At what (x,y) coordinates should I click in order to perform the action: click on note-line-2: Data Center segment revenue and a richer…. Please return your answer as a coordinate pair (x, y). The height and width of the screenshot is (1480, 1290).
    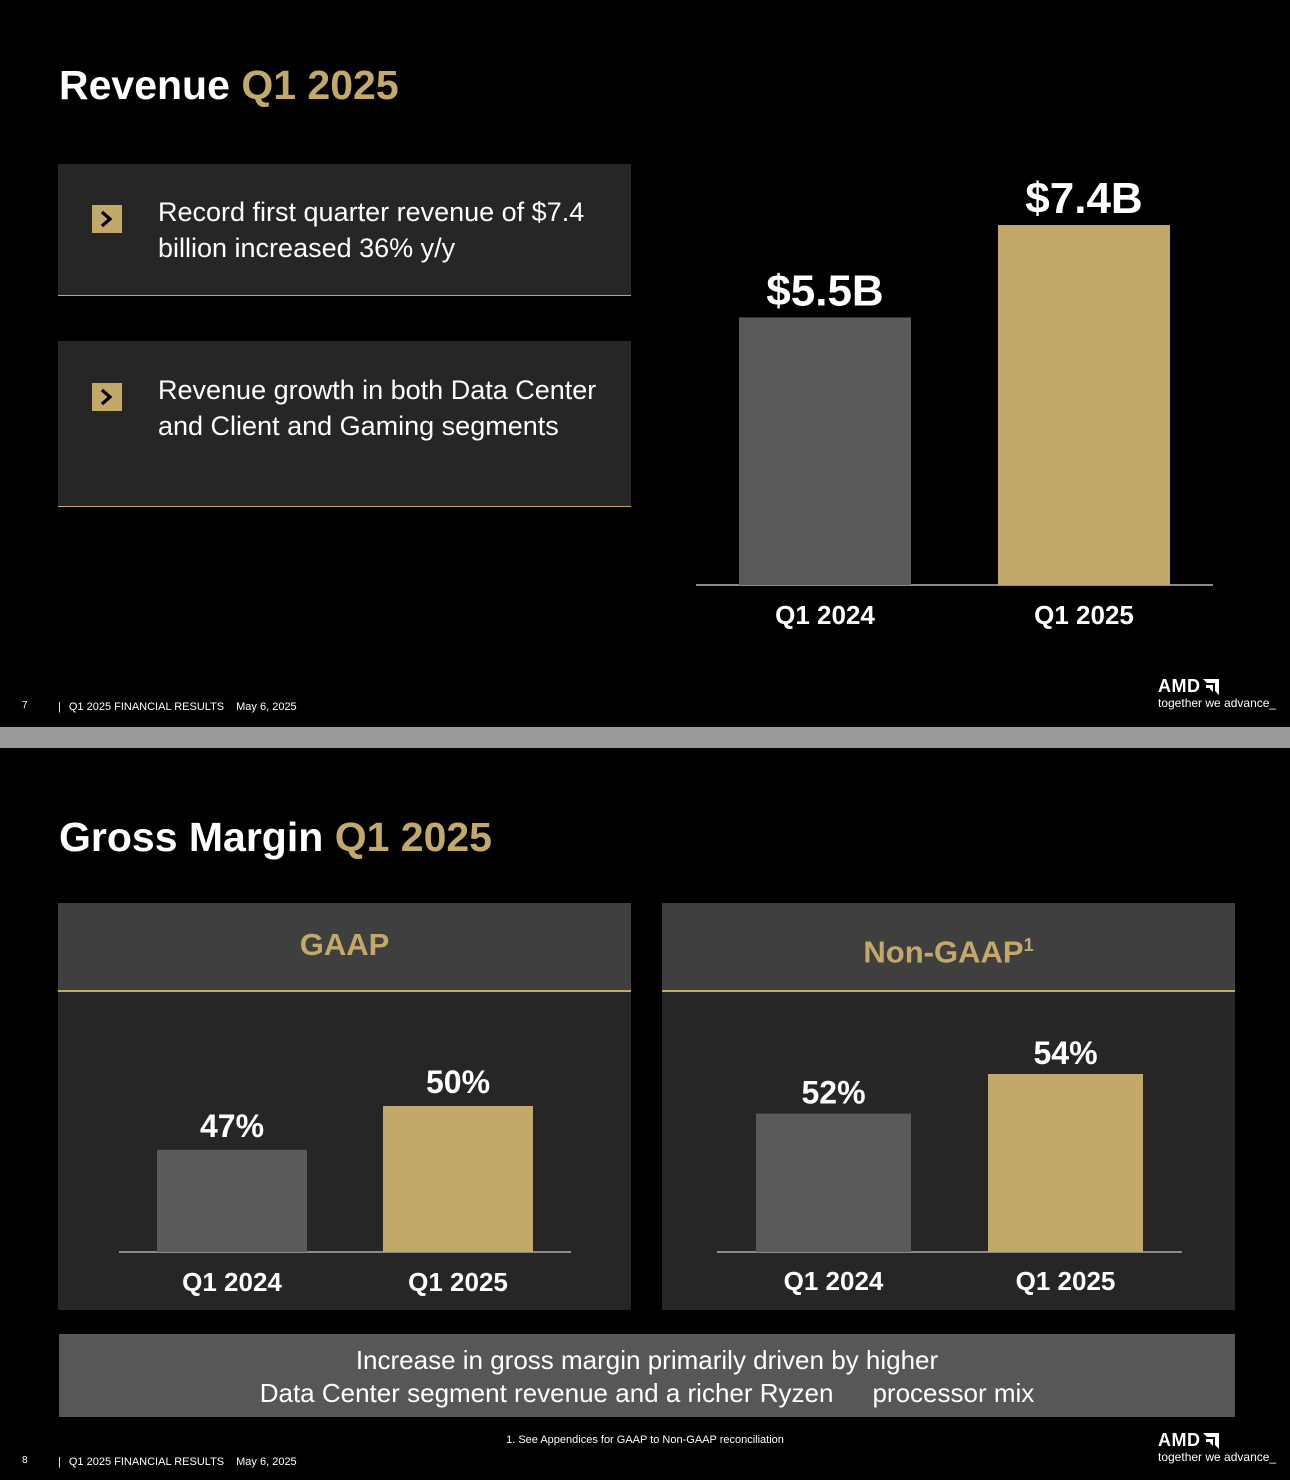
    Looking at the image, I should click on (647, 1393).